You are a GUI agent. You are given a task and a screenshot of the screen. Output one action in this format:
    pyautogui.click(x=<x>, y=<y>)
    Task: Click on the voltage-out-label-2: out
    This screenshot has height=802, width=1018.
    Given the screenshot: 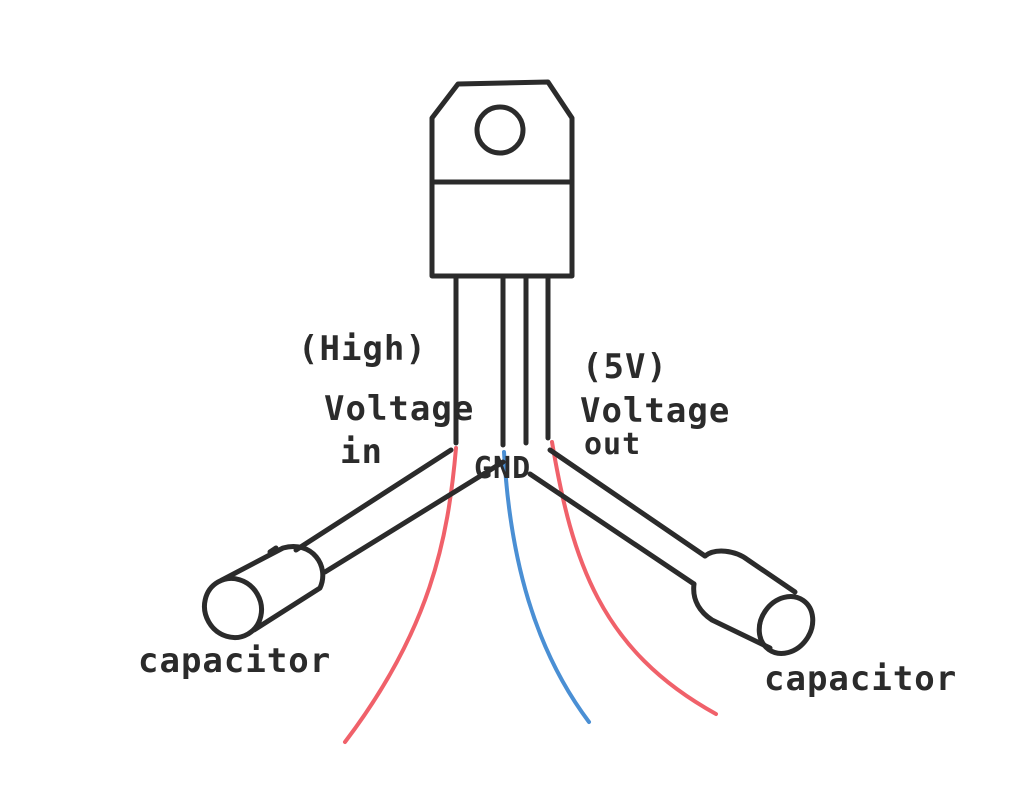 What is the action you would take?
    pyautogui.click(x=612, y=444)
    